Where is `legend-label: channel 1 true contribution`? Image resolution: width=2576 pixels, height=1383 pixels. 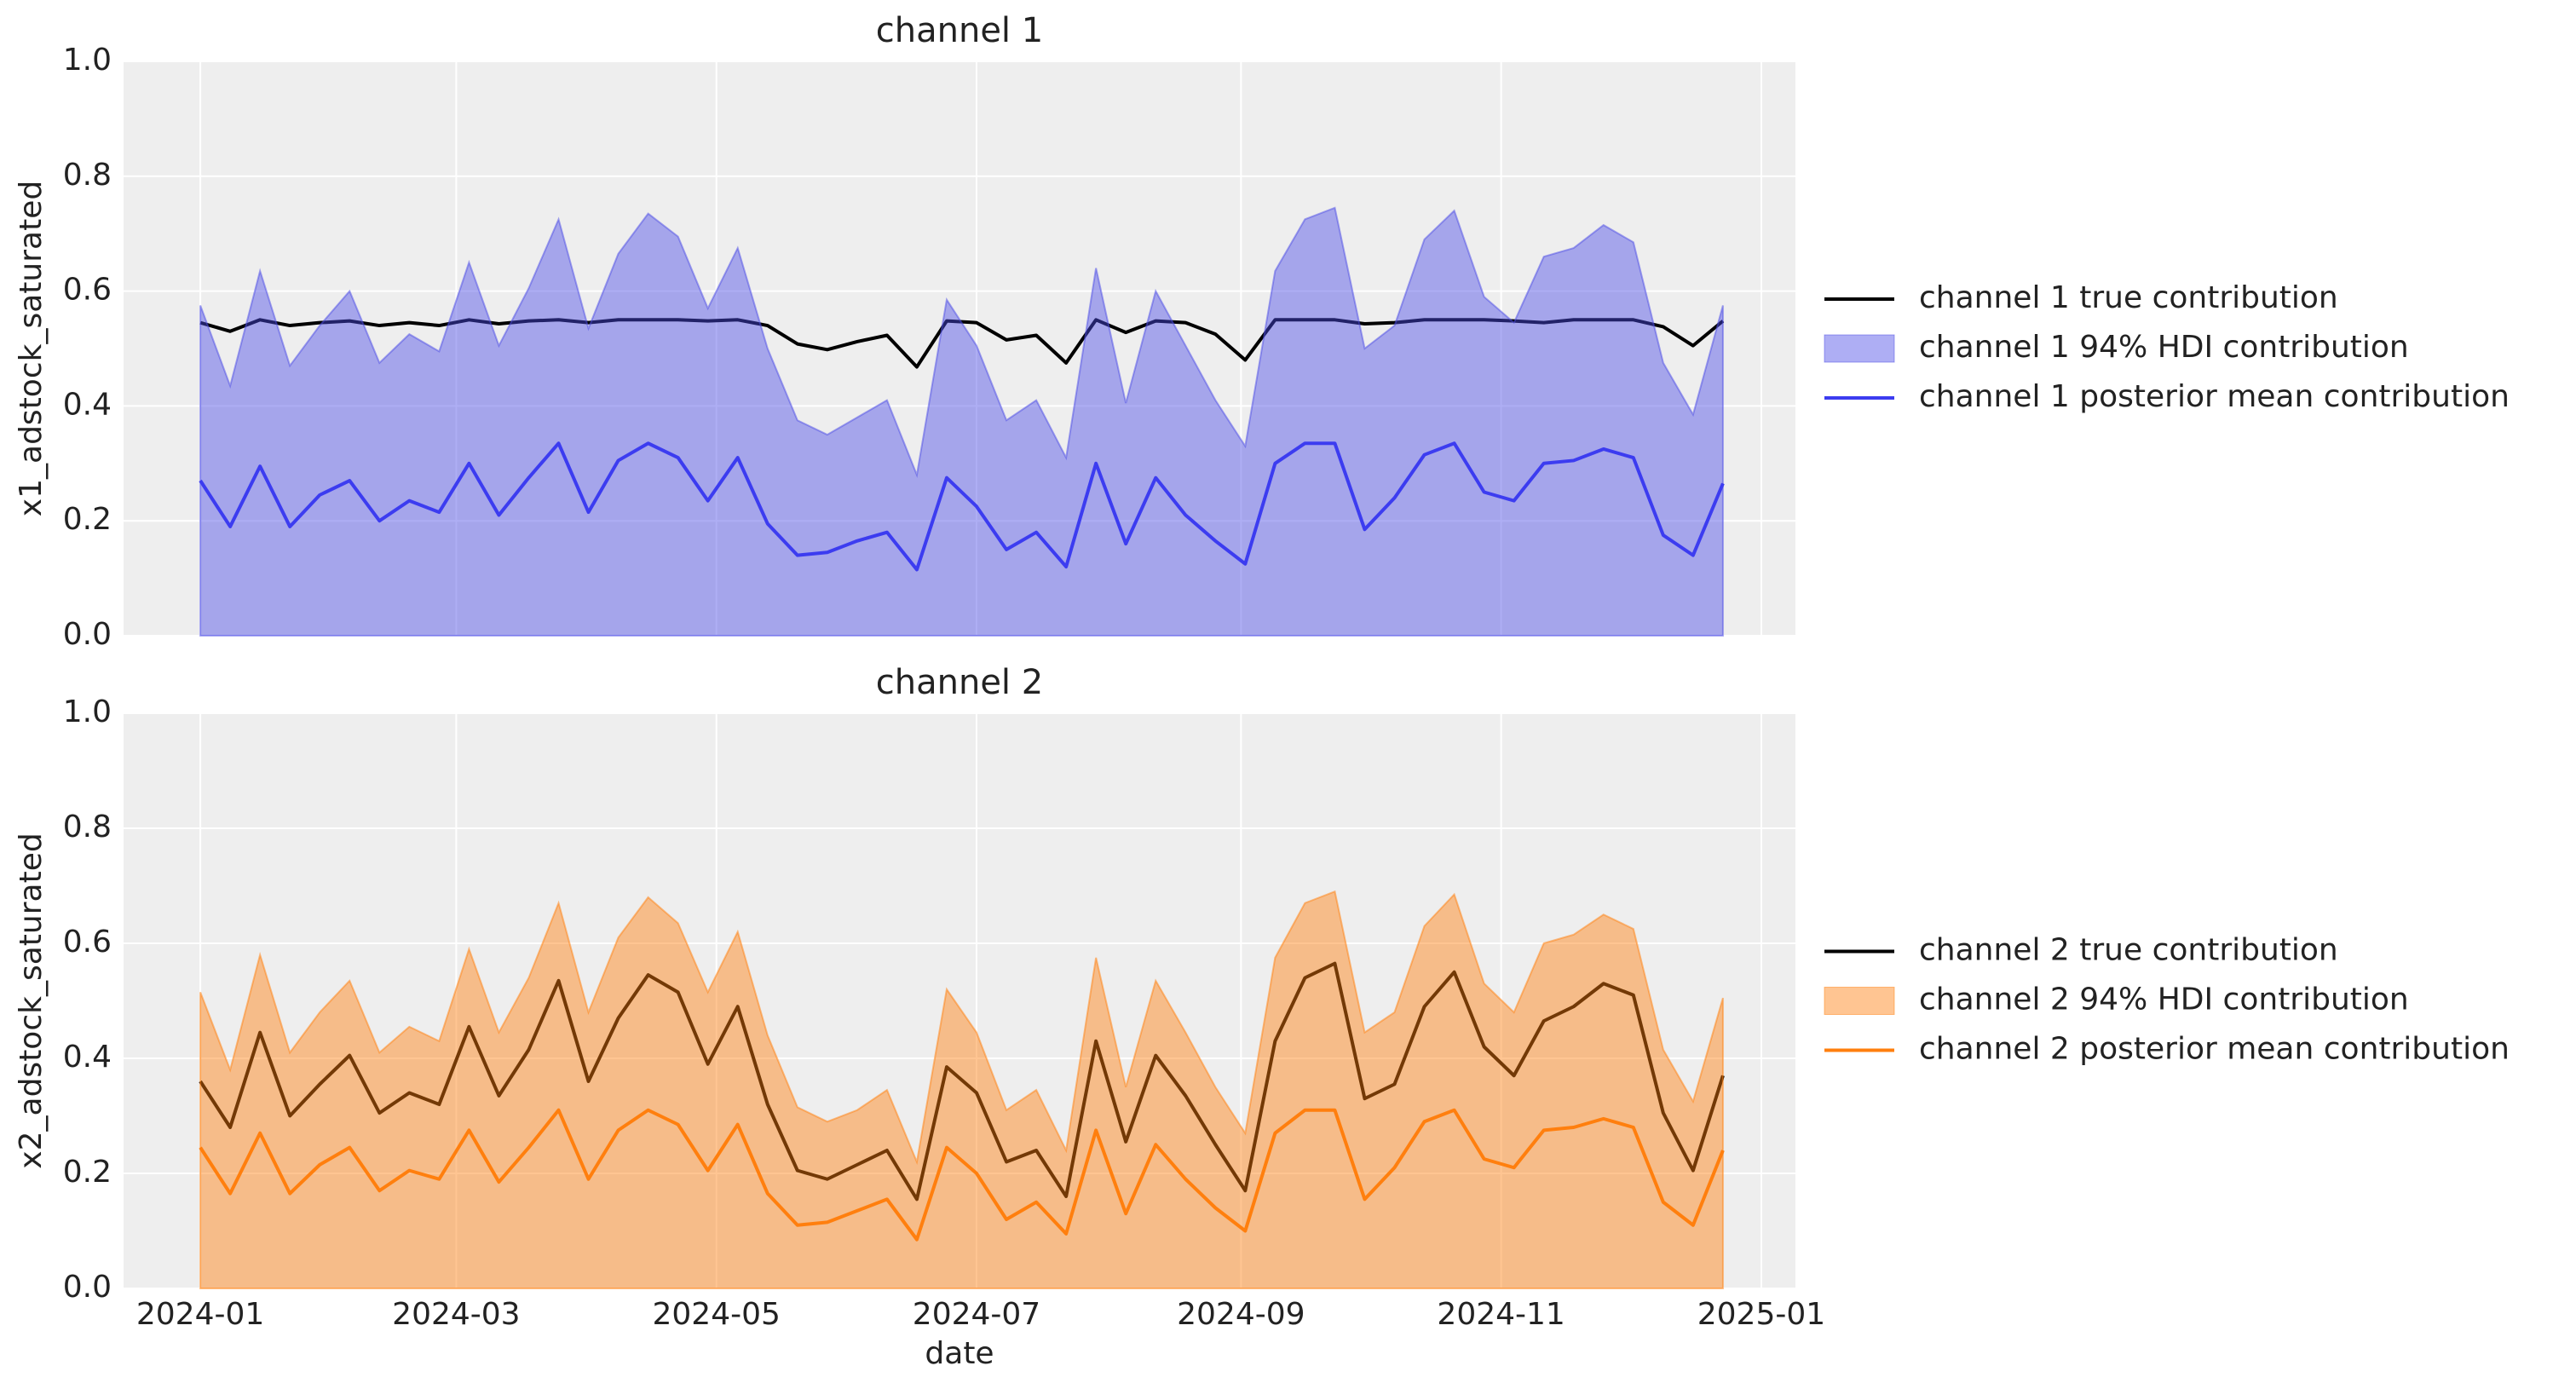
legend-label: channel 1 true contribution is located at coordinates (2128, 297).